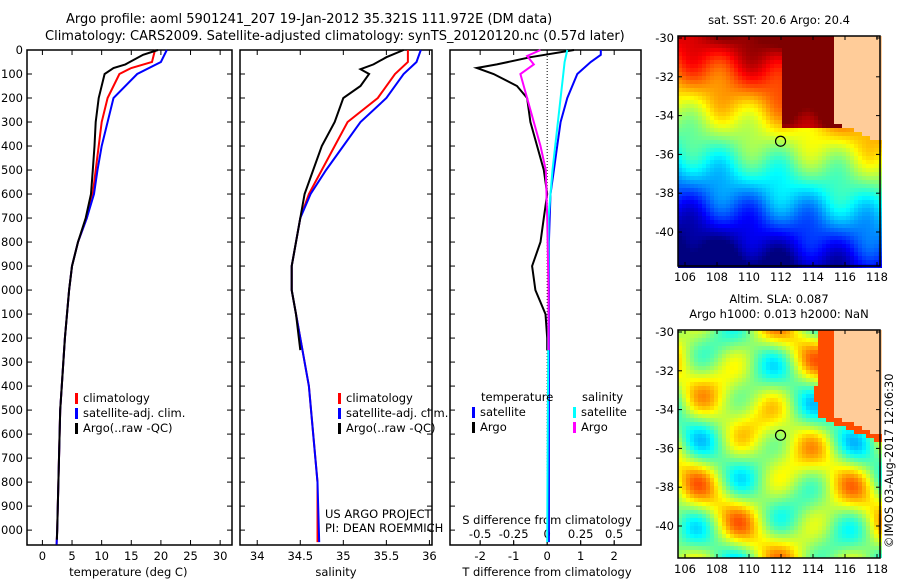  What do you see at coordinates (664, 38) in the screenshot?
I see `y-tick-label: -30` at bounding box center [664, 38].